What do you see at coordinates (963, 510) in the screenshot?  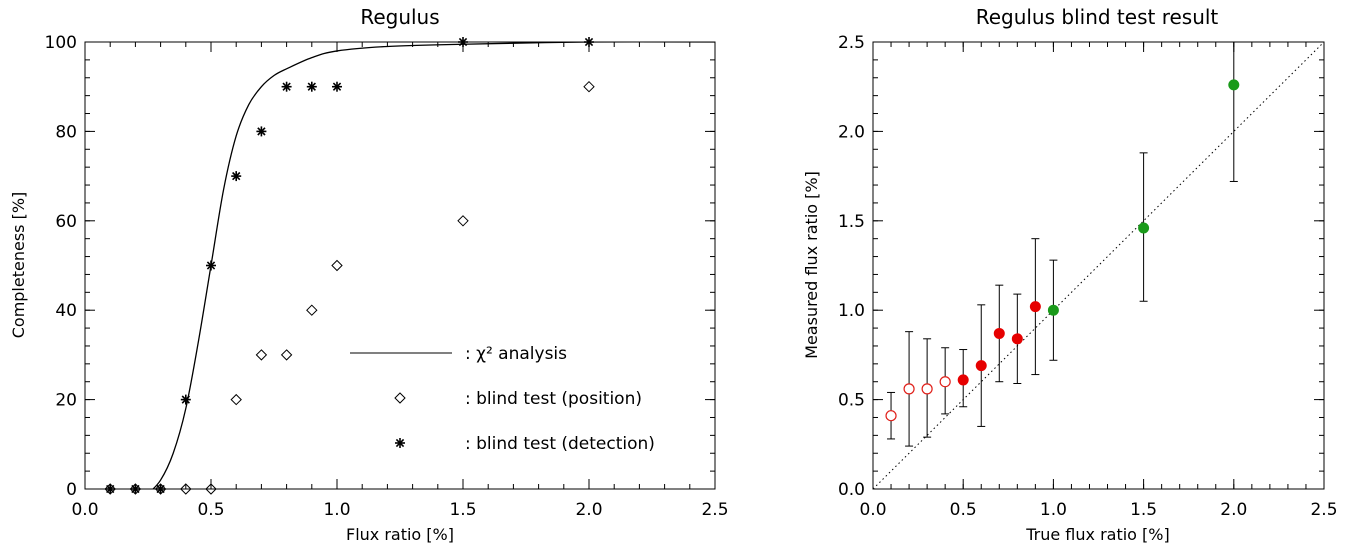 I see `right-x-tick-label: 0.5` at bounding box center [963, 510].